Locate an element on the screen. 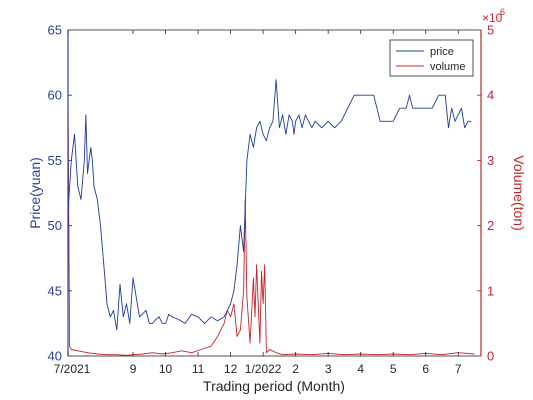  right-tick-label: 1 is located at coordinates (490, 290).